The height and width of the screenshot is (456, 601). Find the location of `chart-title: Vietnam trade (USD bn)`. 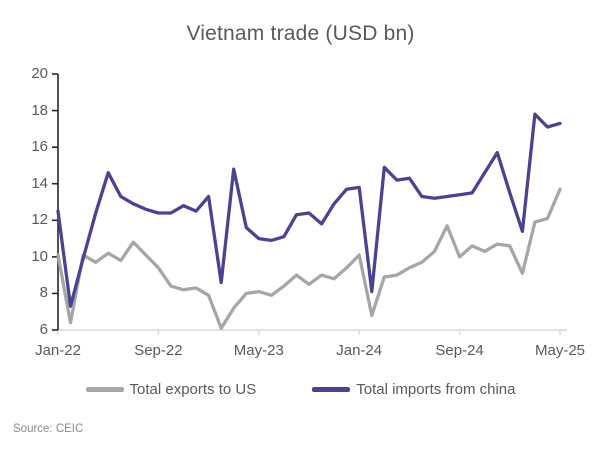

chart-title: Vietnam trade (USD bn) is located at coordinates (300, 33).